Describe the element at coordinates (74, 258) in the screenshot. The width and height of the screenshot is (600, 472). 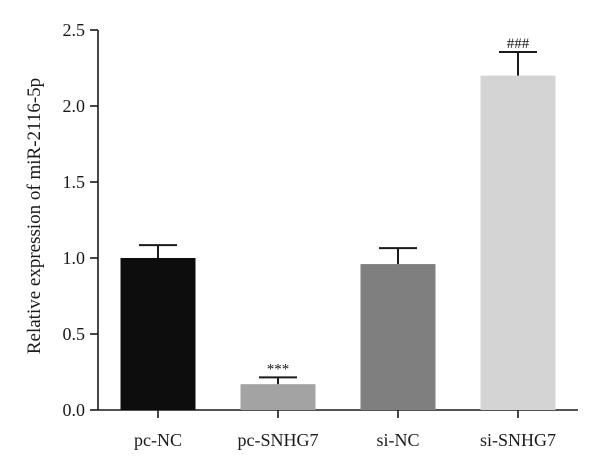
I see `y-tick-label: 1.0` at that location.